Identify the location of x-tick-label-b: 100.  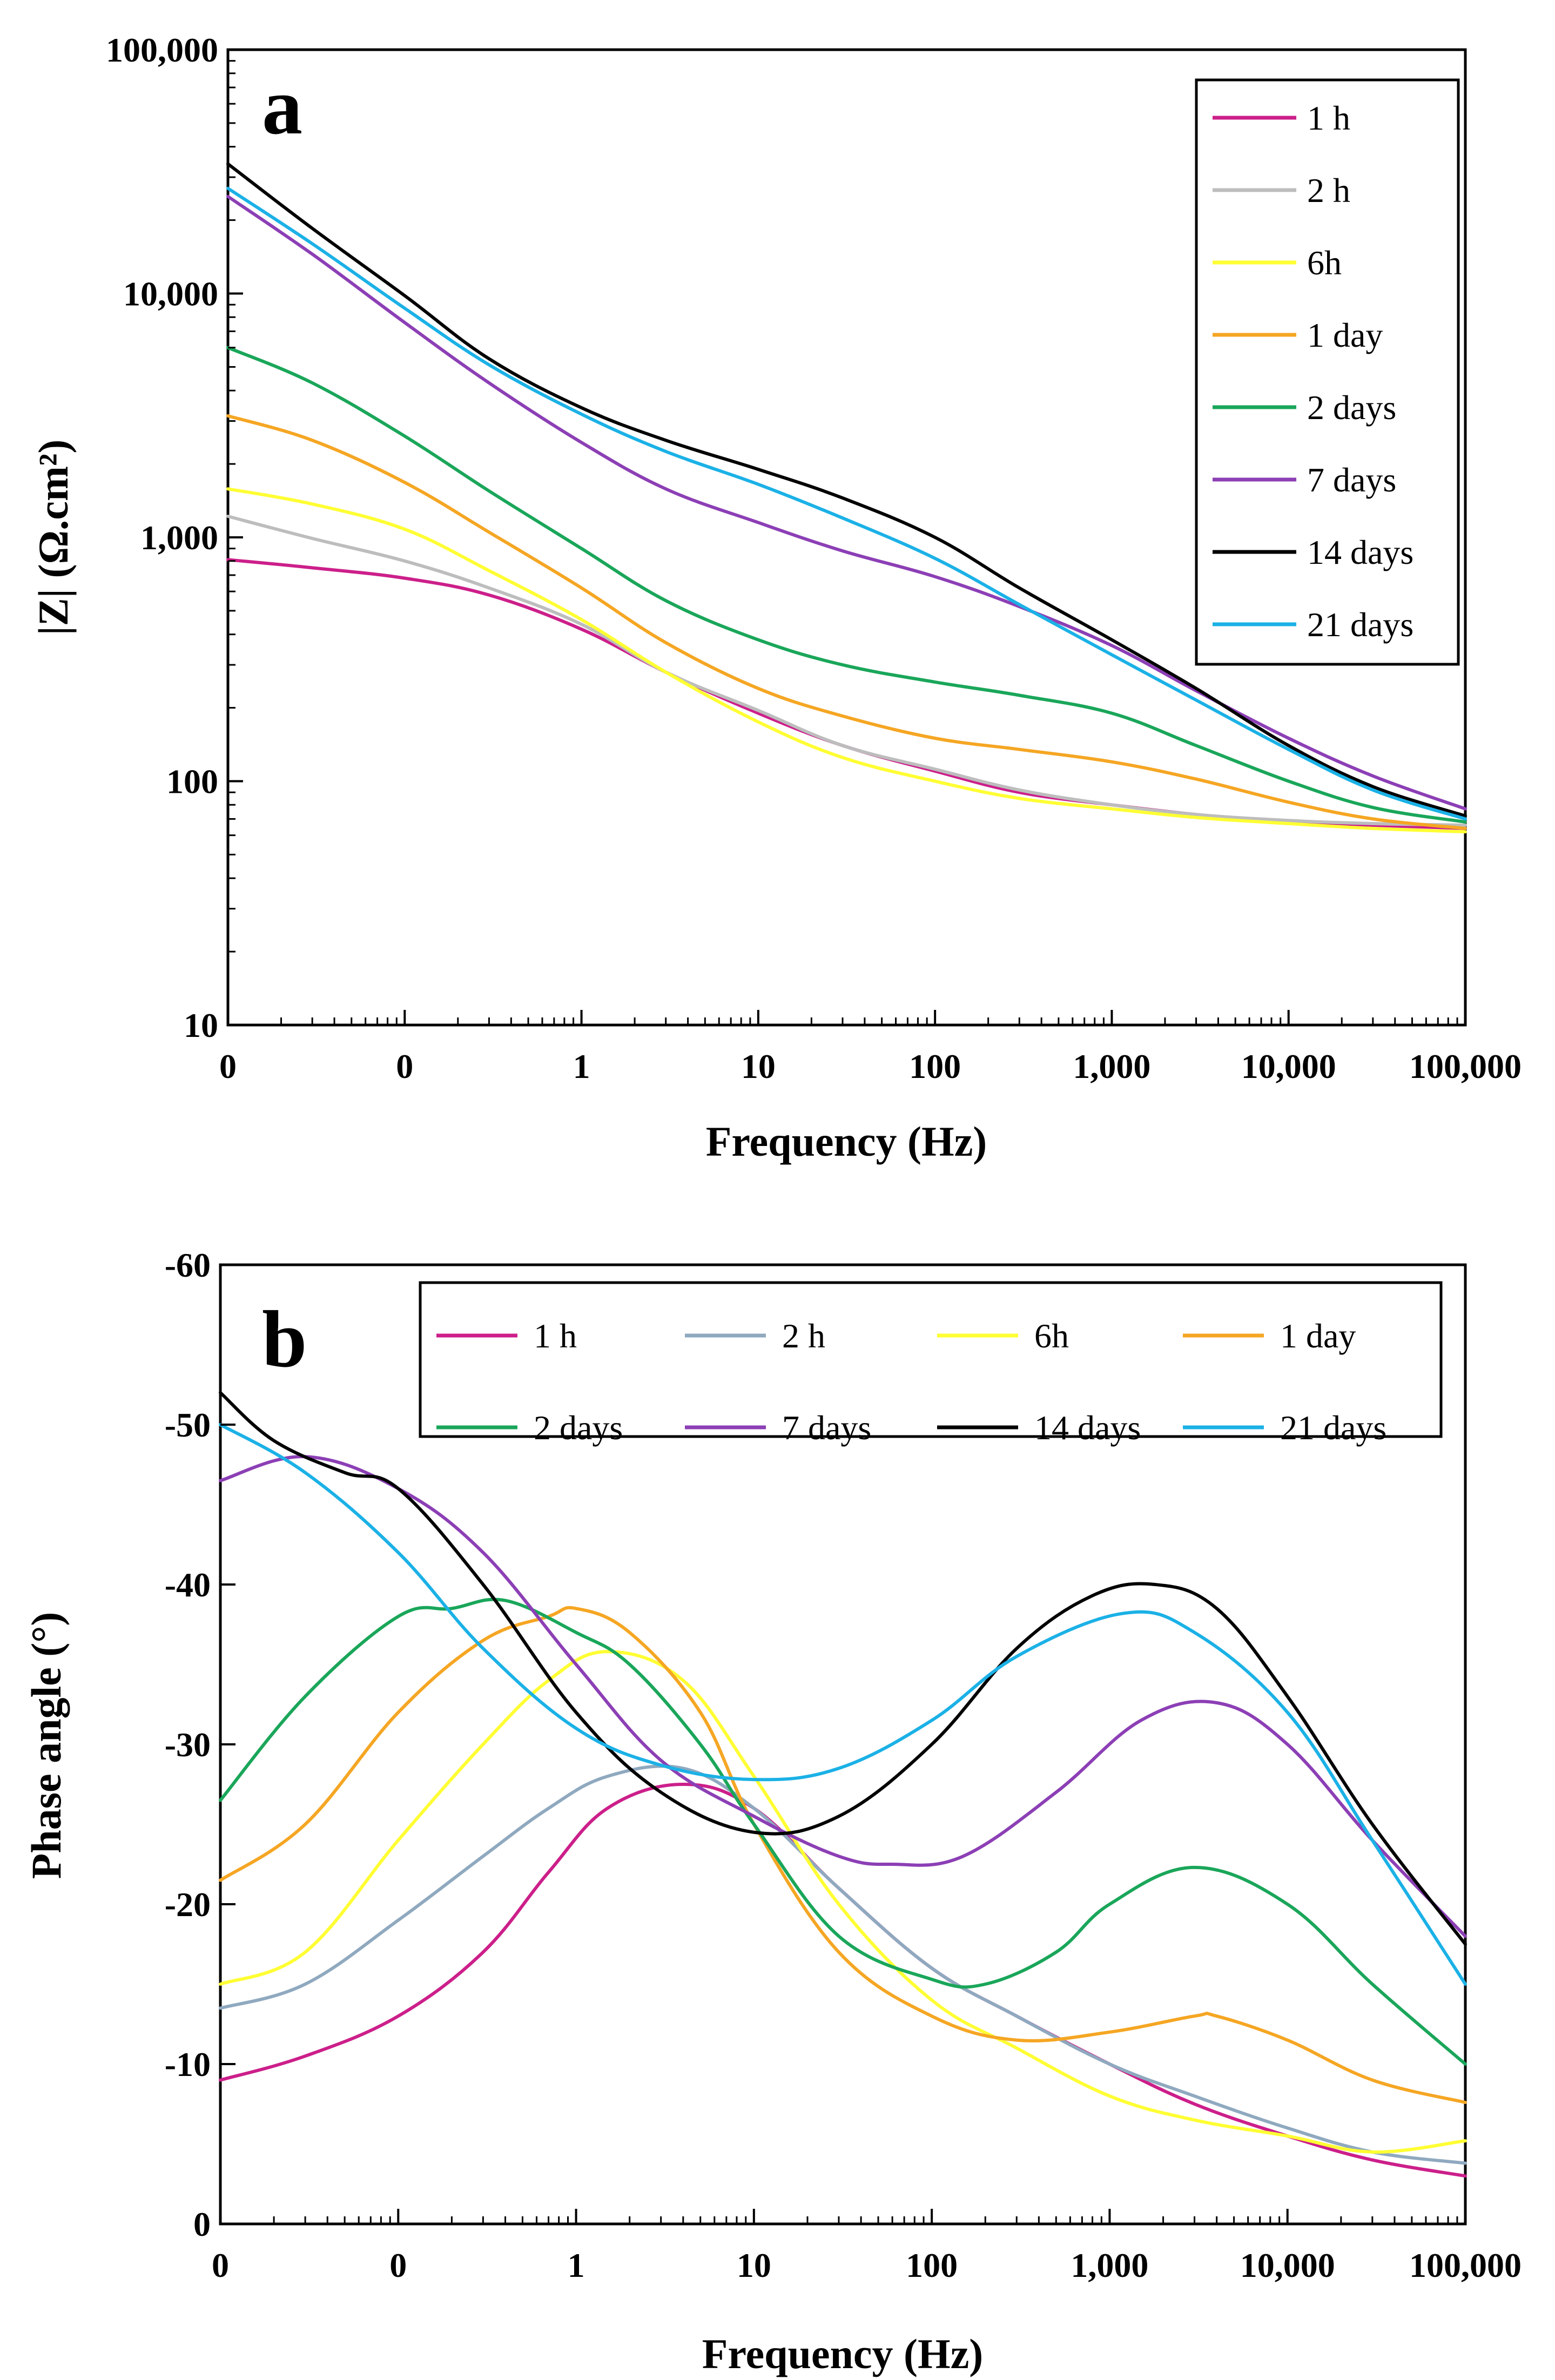
(932, 2265).